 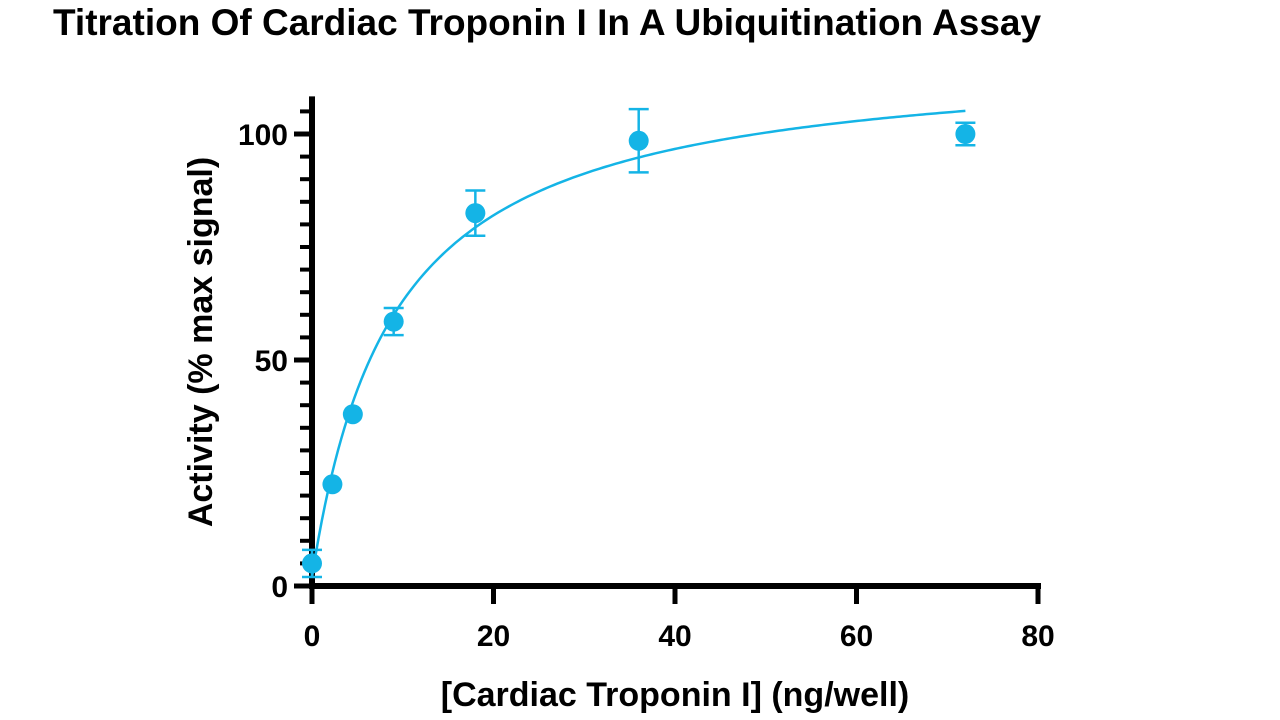 What do you see at coordinates (279, 587) in the screenshot?
I see `y-tick-label: 0` at bounding box center [279, 587].